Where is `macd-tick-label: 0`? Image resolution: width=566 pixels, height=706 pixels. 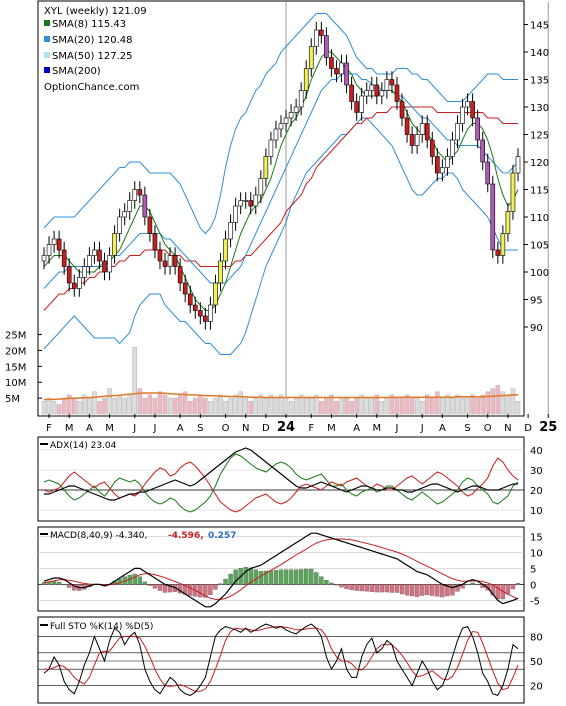 macd-tick-label: 0 is located at coordinates (533, 585).